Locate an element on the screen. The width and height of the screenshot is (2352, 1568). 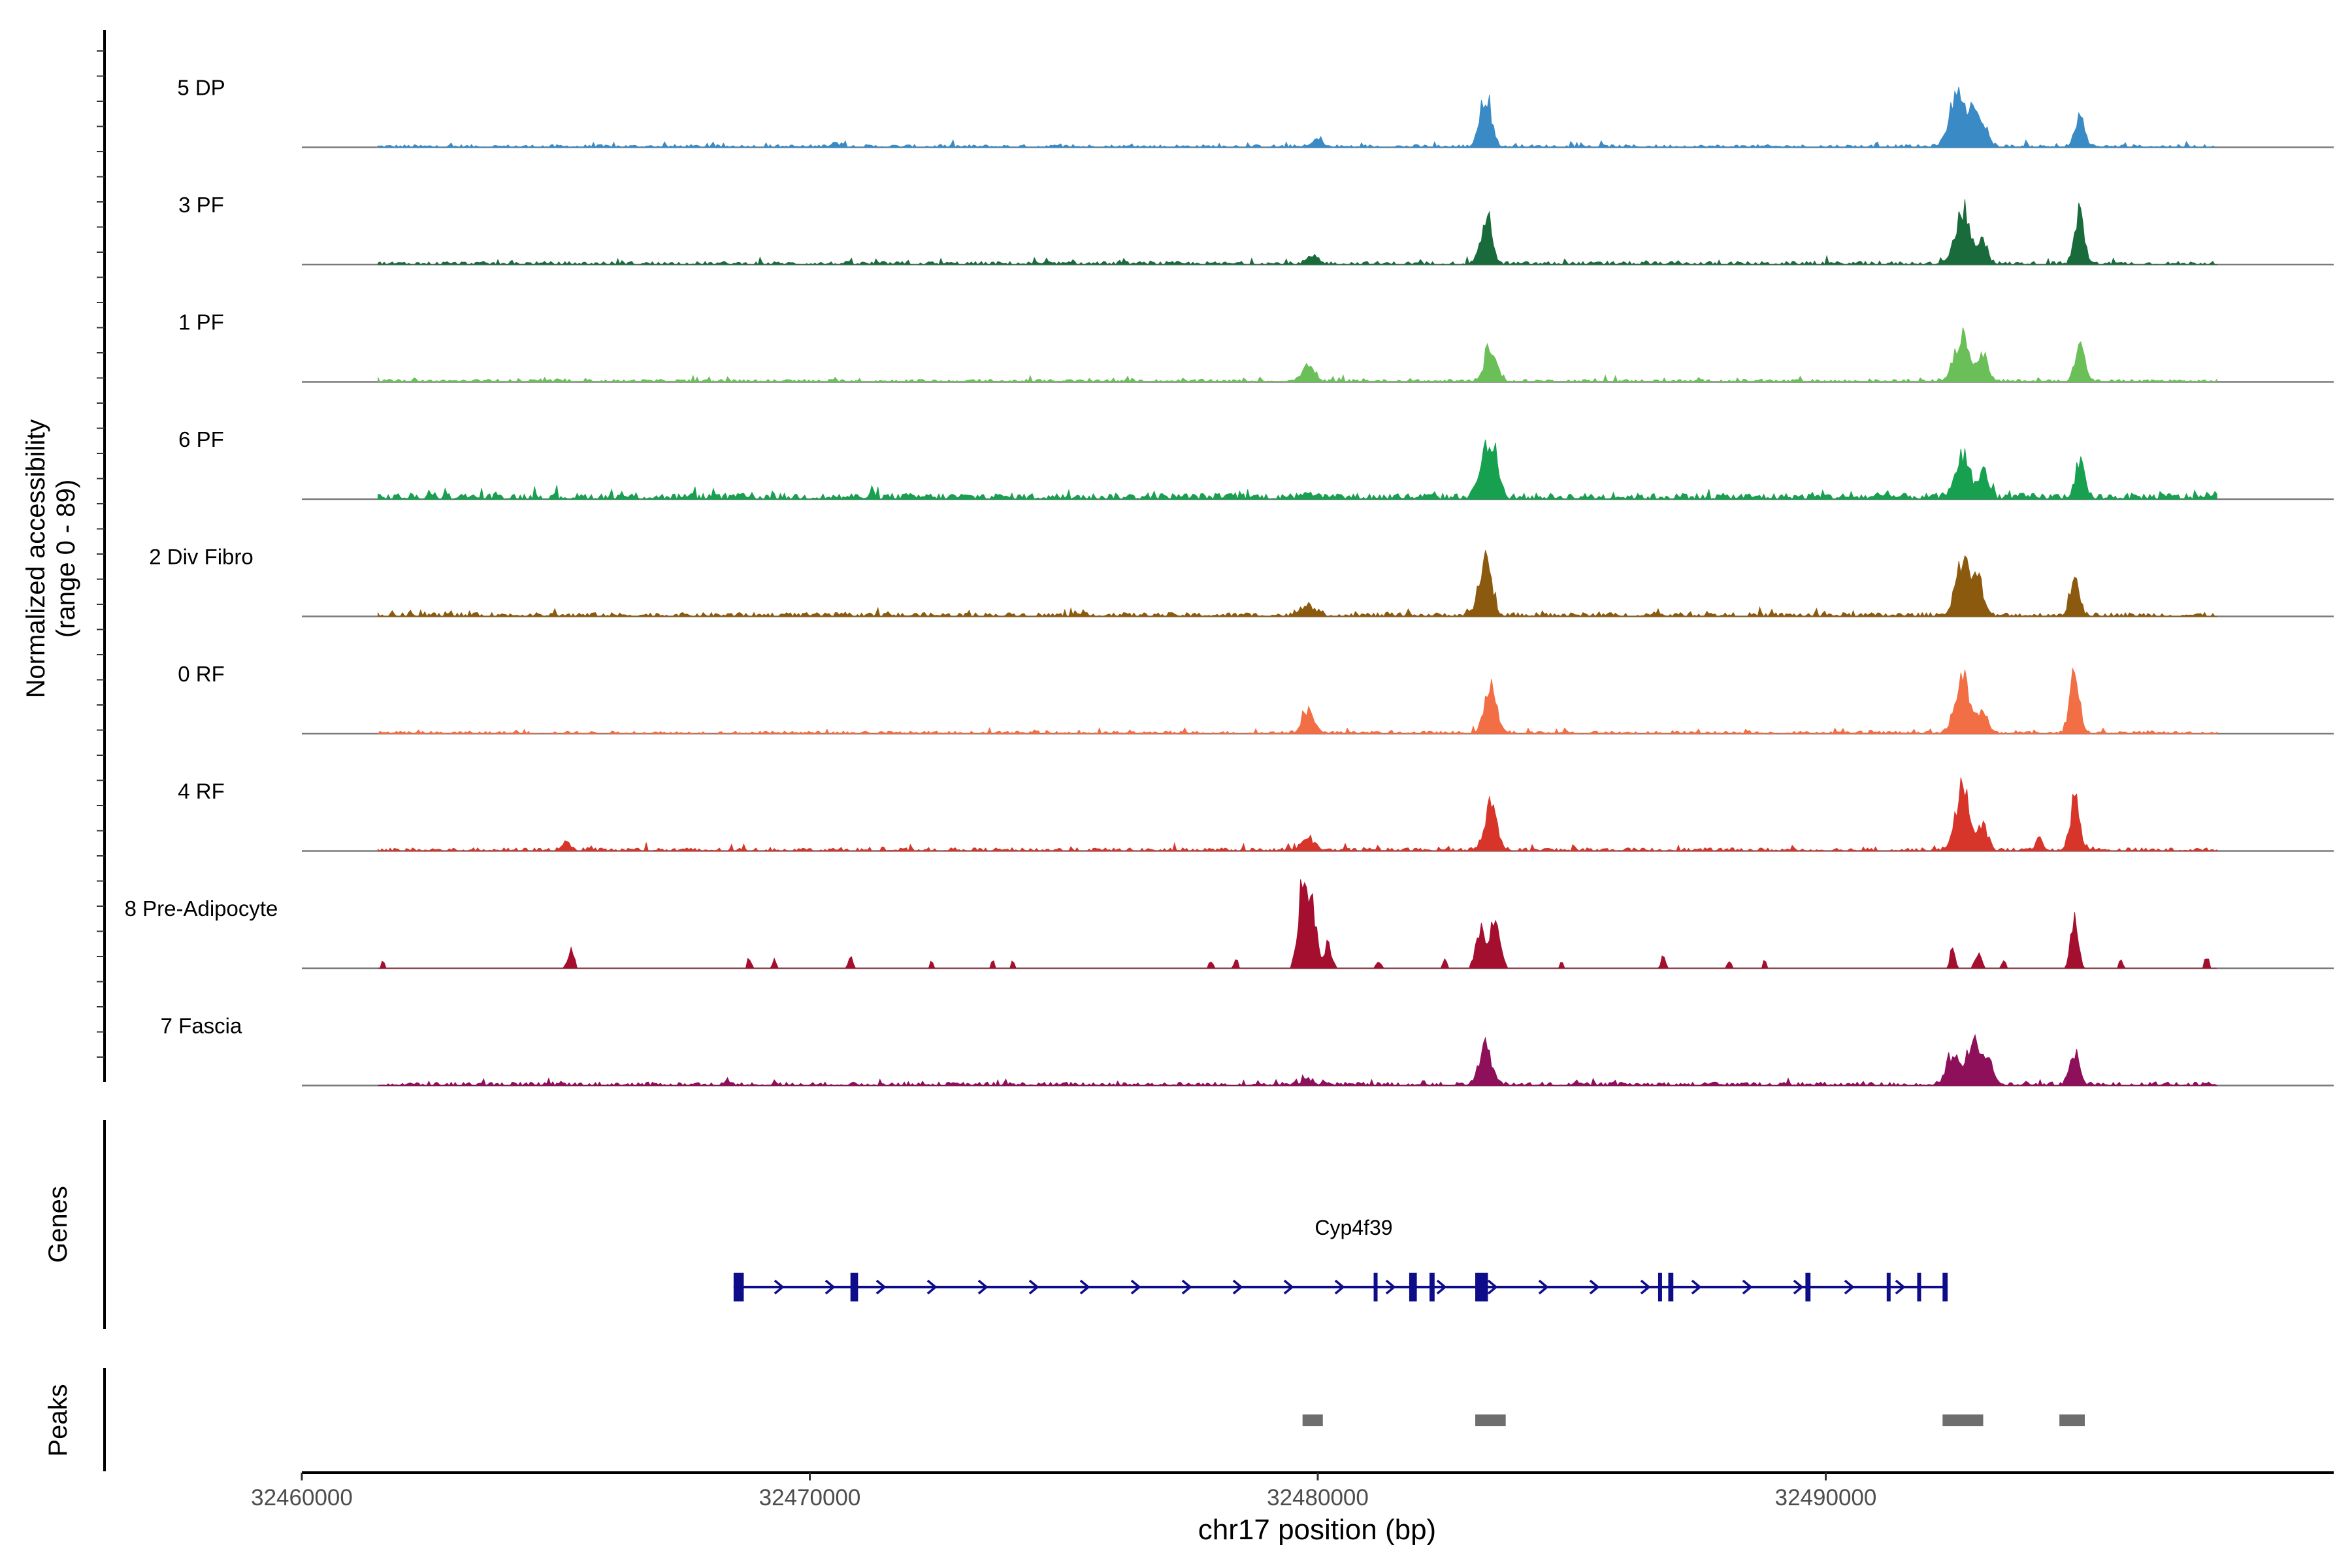
y-axis-label-line1: Normalized accessibility is located at coordinates (36, 558).